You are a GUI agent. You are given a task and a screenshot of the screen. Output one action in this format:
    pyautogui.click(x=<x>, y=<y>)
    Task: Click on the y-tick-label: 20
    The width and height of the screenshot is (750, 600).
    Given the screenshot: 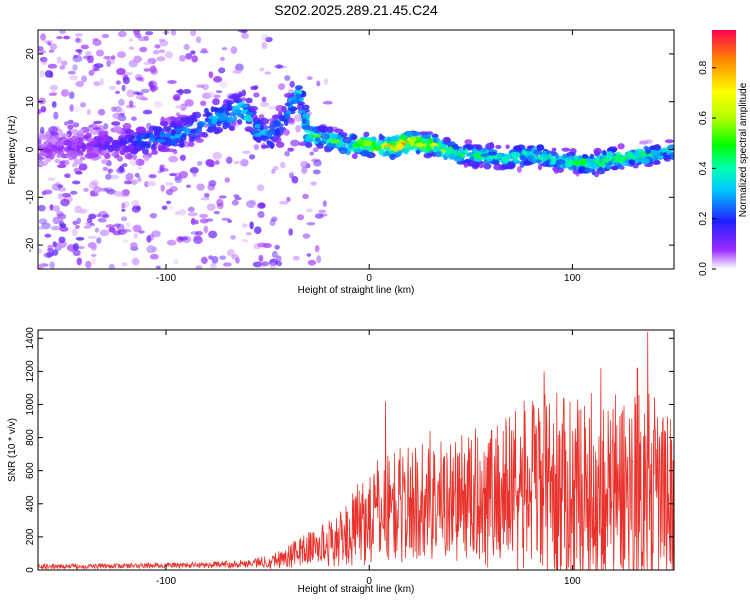 What is the action you would take?
    pyautogui.click(x=30, y=54)
    